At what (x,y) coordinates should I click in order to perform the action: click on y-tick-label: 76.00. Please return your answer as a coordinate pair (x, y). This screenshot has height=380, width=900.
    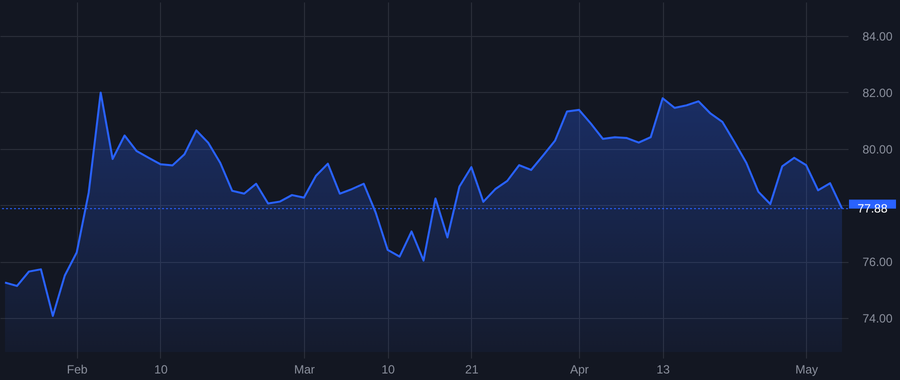
    Looking at the image, I should click on (877, 262).